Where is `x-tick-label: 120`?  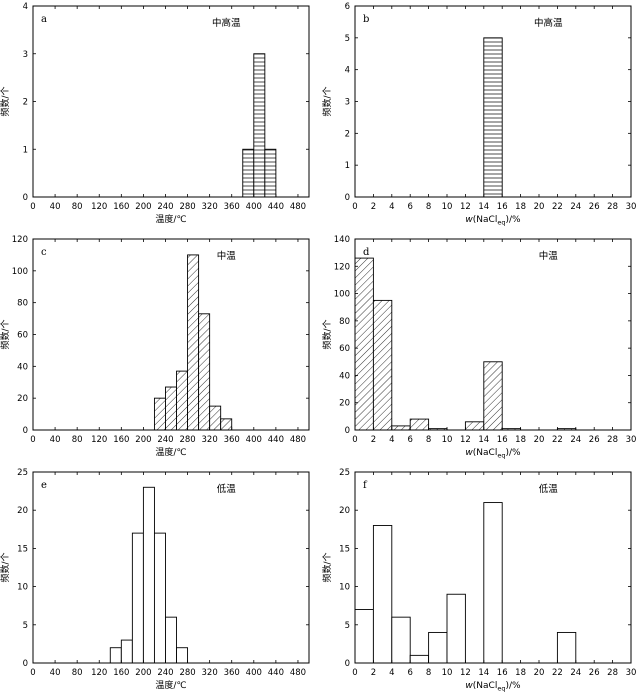 x-tick-label: 120 is located at coordinates (99, 207).